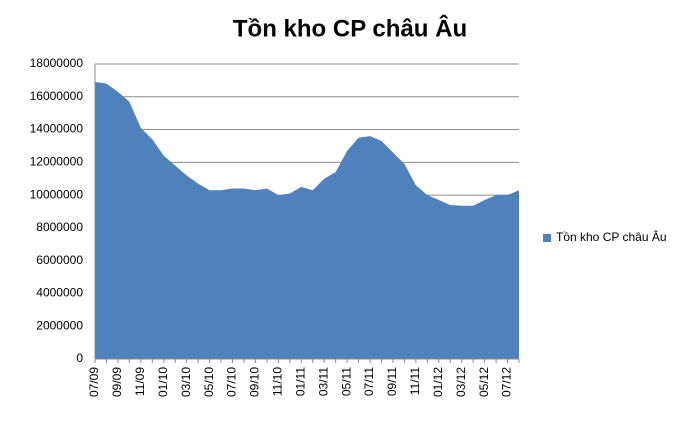 Image resolution: width=700 pixels, height=432 pixels. I want to click on x-tick-label: 07/11, so click(369, 381).